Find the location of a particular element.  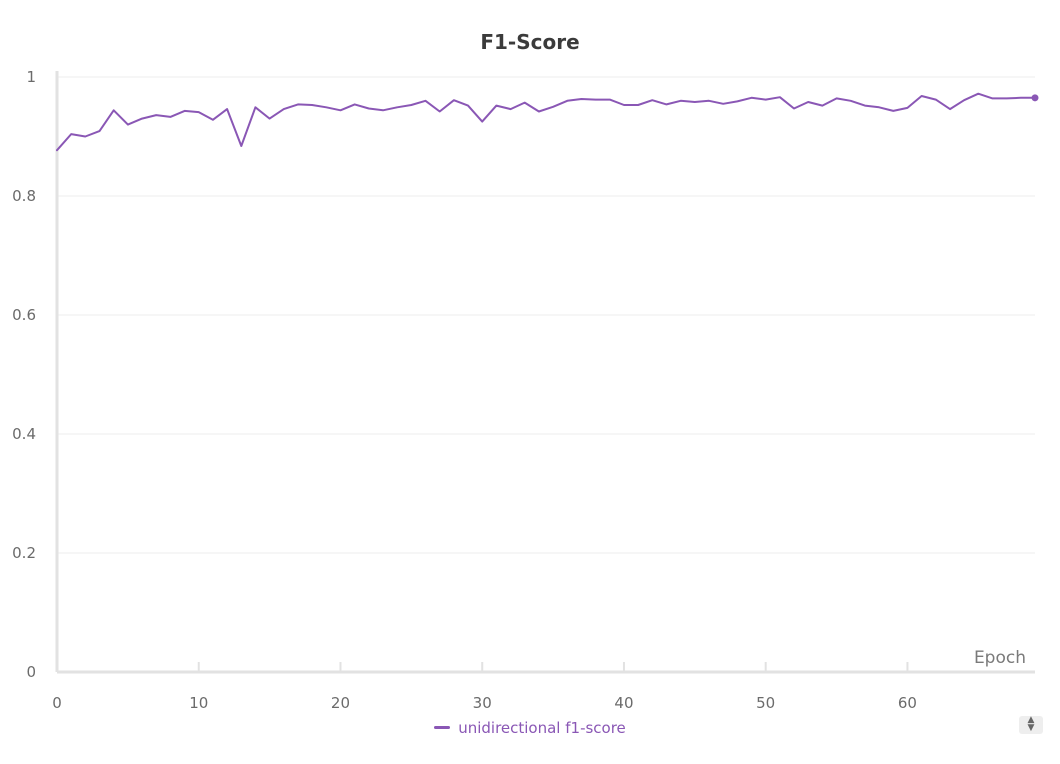

series-line is located at coordinates (546, 122).